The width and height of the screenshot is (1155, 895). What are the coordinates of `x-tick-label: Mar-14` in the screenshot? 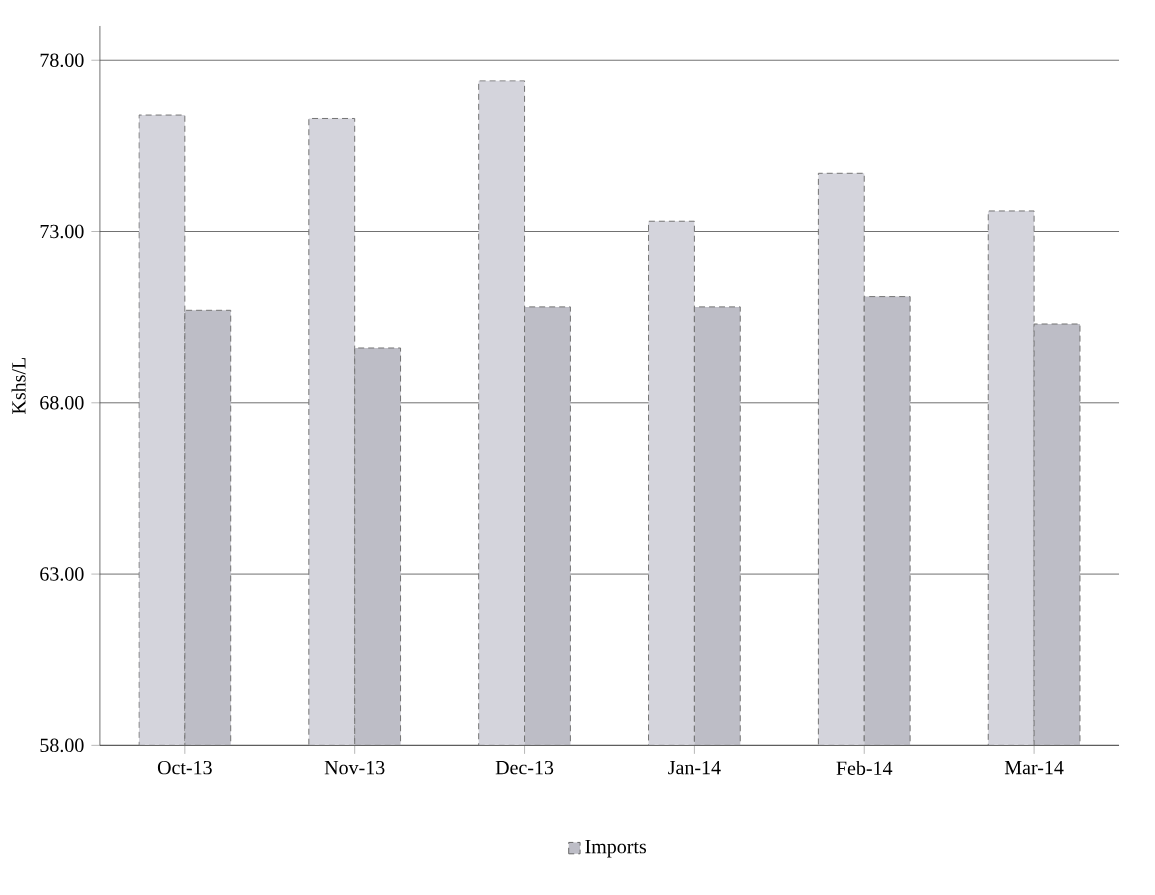 It's located at (1034, 767).